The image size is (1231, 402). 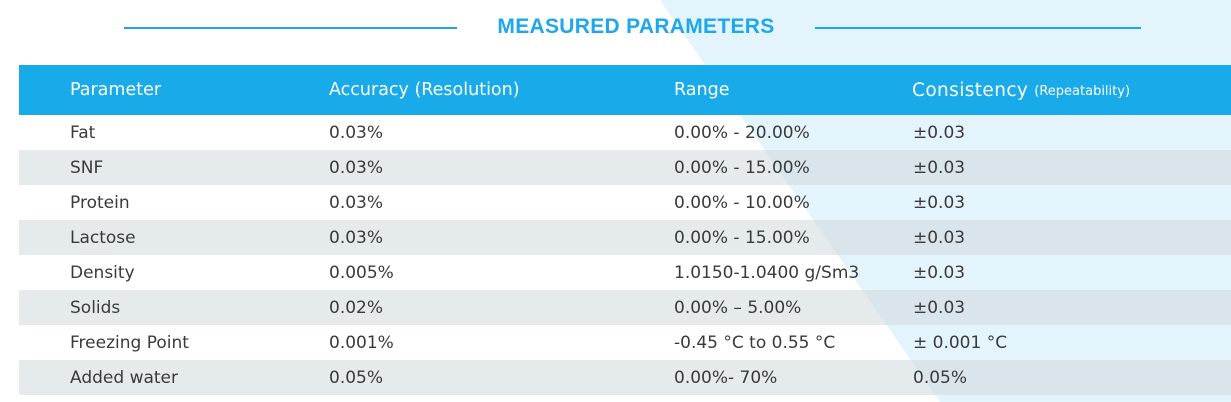 What do you see at coordinates (755, 342) in the screenshot?
I see `cell-range: -0.45 °C to 0.55 °C` at bounding box center [755, 342].